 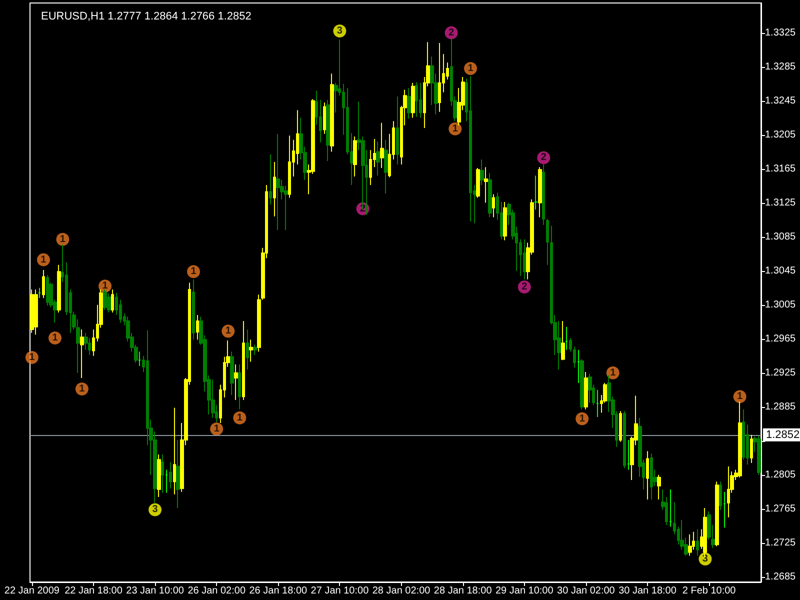 I want to click on text: EURUSD,H1 1.2777 1.2864 1.2766 1.2852, so click(x=146, y=16).